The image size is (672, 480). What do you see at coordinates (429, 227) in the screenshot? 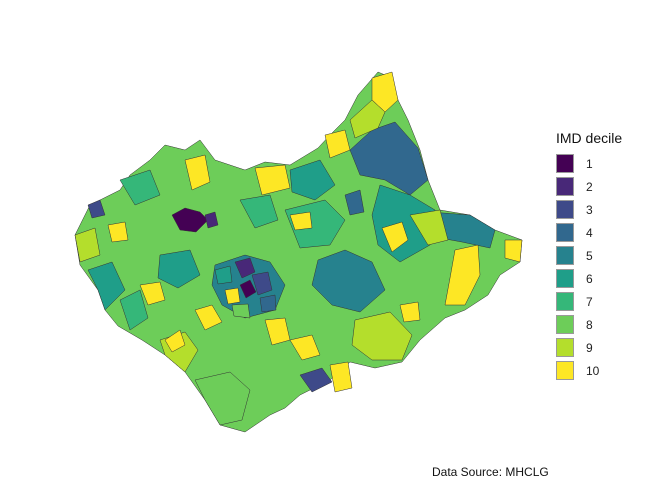
I see `area-east-g` at bounding box center [429, 227].